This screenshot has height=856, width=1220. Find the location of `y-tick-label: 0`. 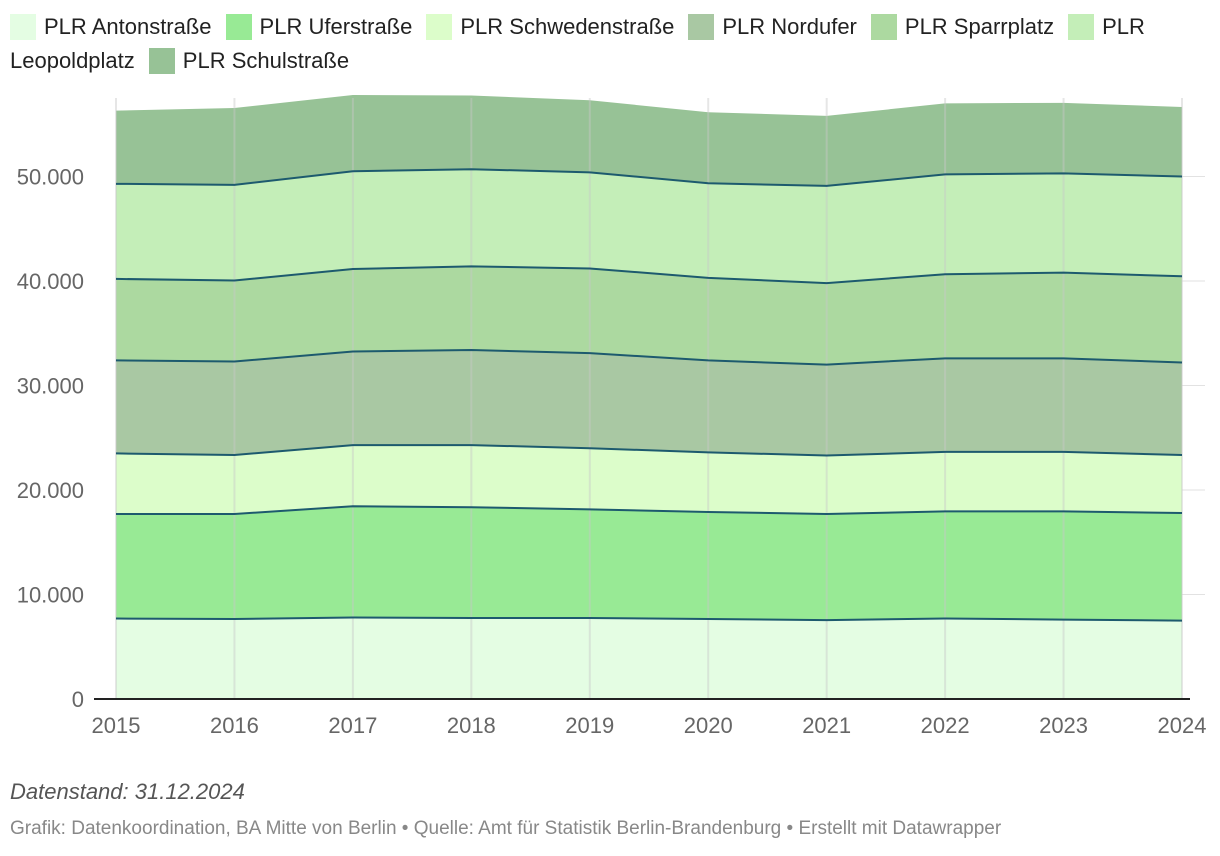

y-tick-label: 0 is located at coordinates (78, 699).